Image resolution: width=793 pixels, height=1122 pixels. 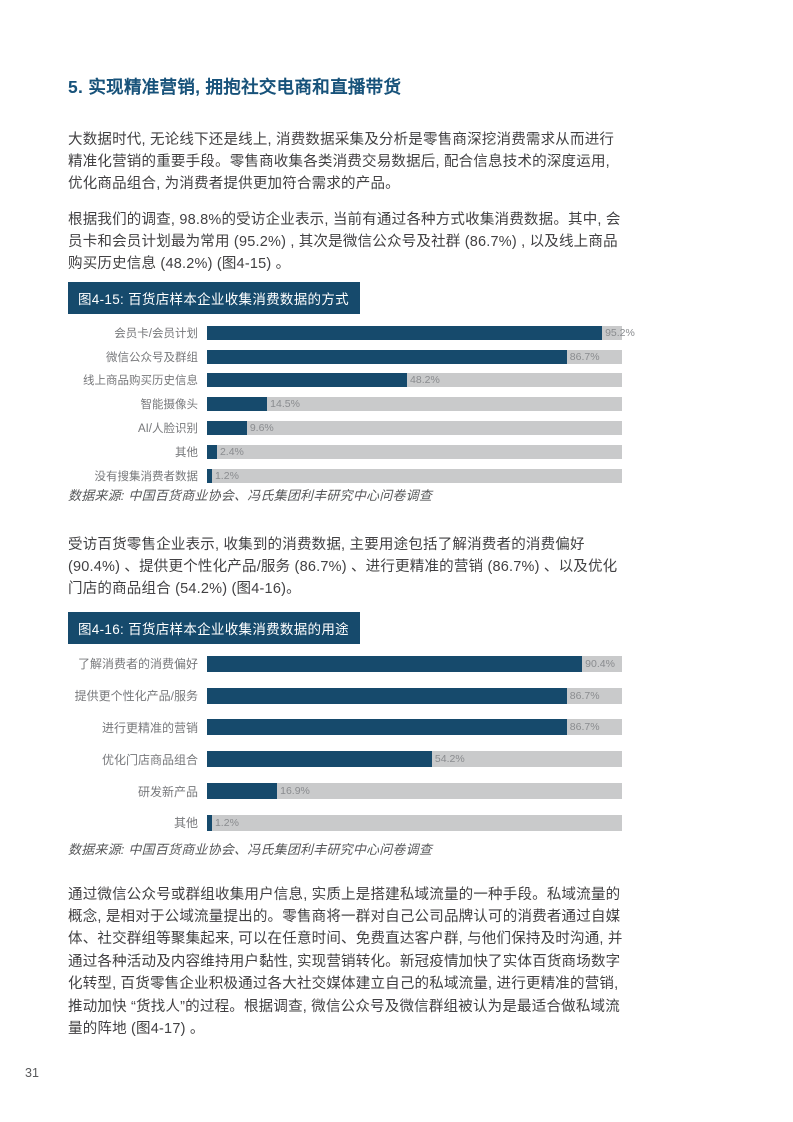 What do you see at coordinates (149, 759) in the screenshot?
I see `bar-category-label: 优化门店商品组合` at bounding box center [149, 759].